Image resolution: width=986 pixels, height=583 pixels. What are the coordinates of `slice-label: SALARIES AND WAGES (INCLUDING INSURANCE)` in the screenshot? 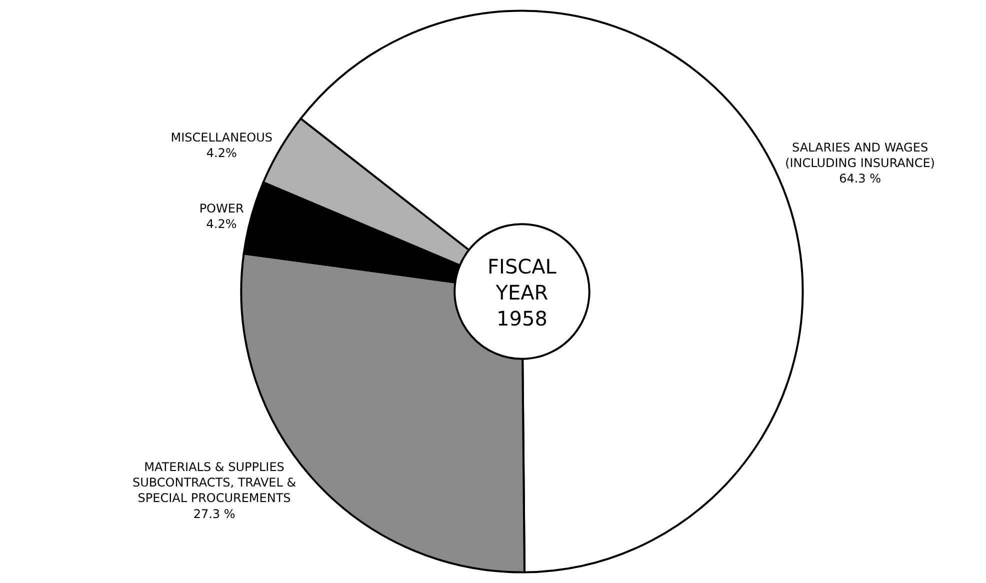 It's located at (860, 155).